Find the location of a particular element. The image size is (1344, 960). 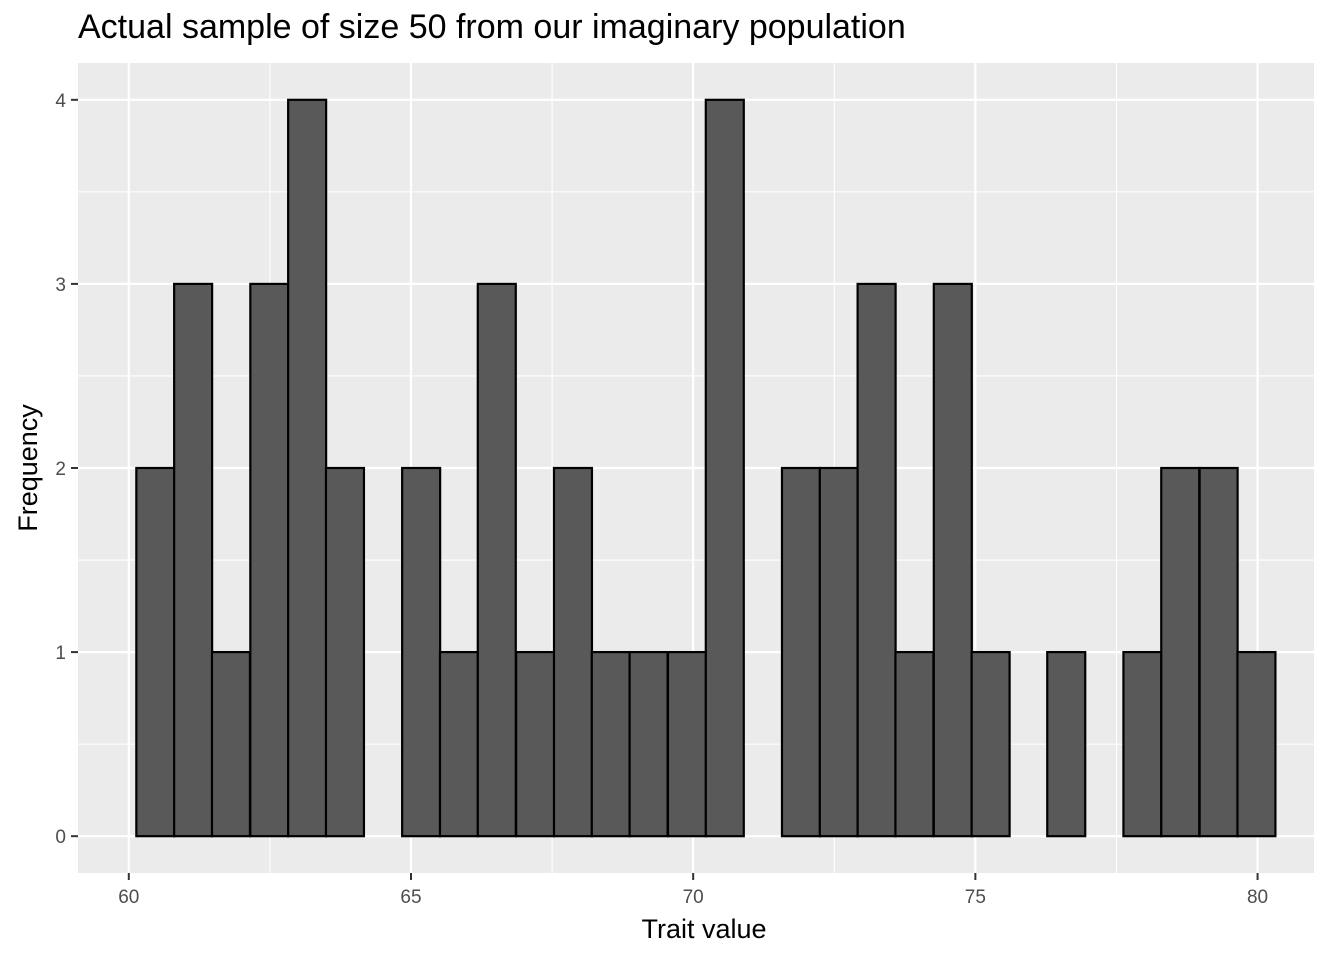

y-tick-label: 3 is located at coordinates (60, 285).